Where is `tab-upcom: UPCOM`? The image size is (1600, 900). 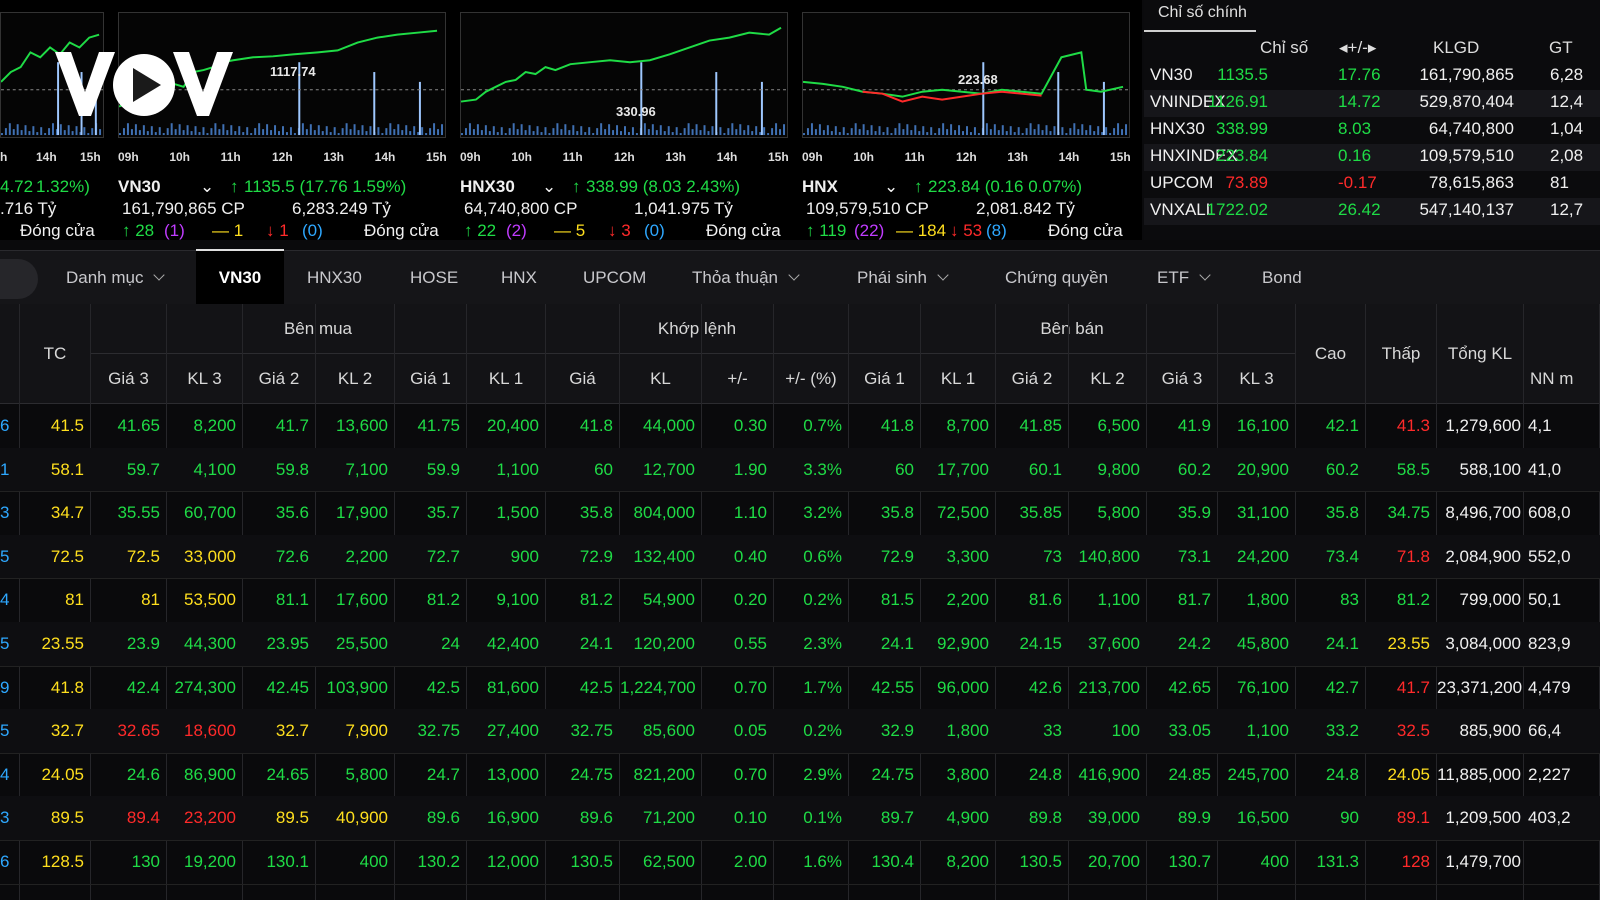 tab-upcom: UPCOM is located at coordinates (614, 278).